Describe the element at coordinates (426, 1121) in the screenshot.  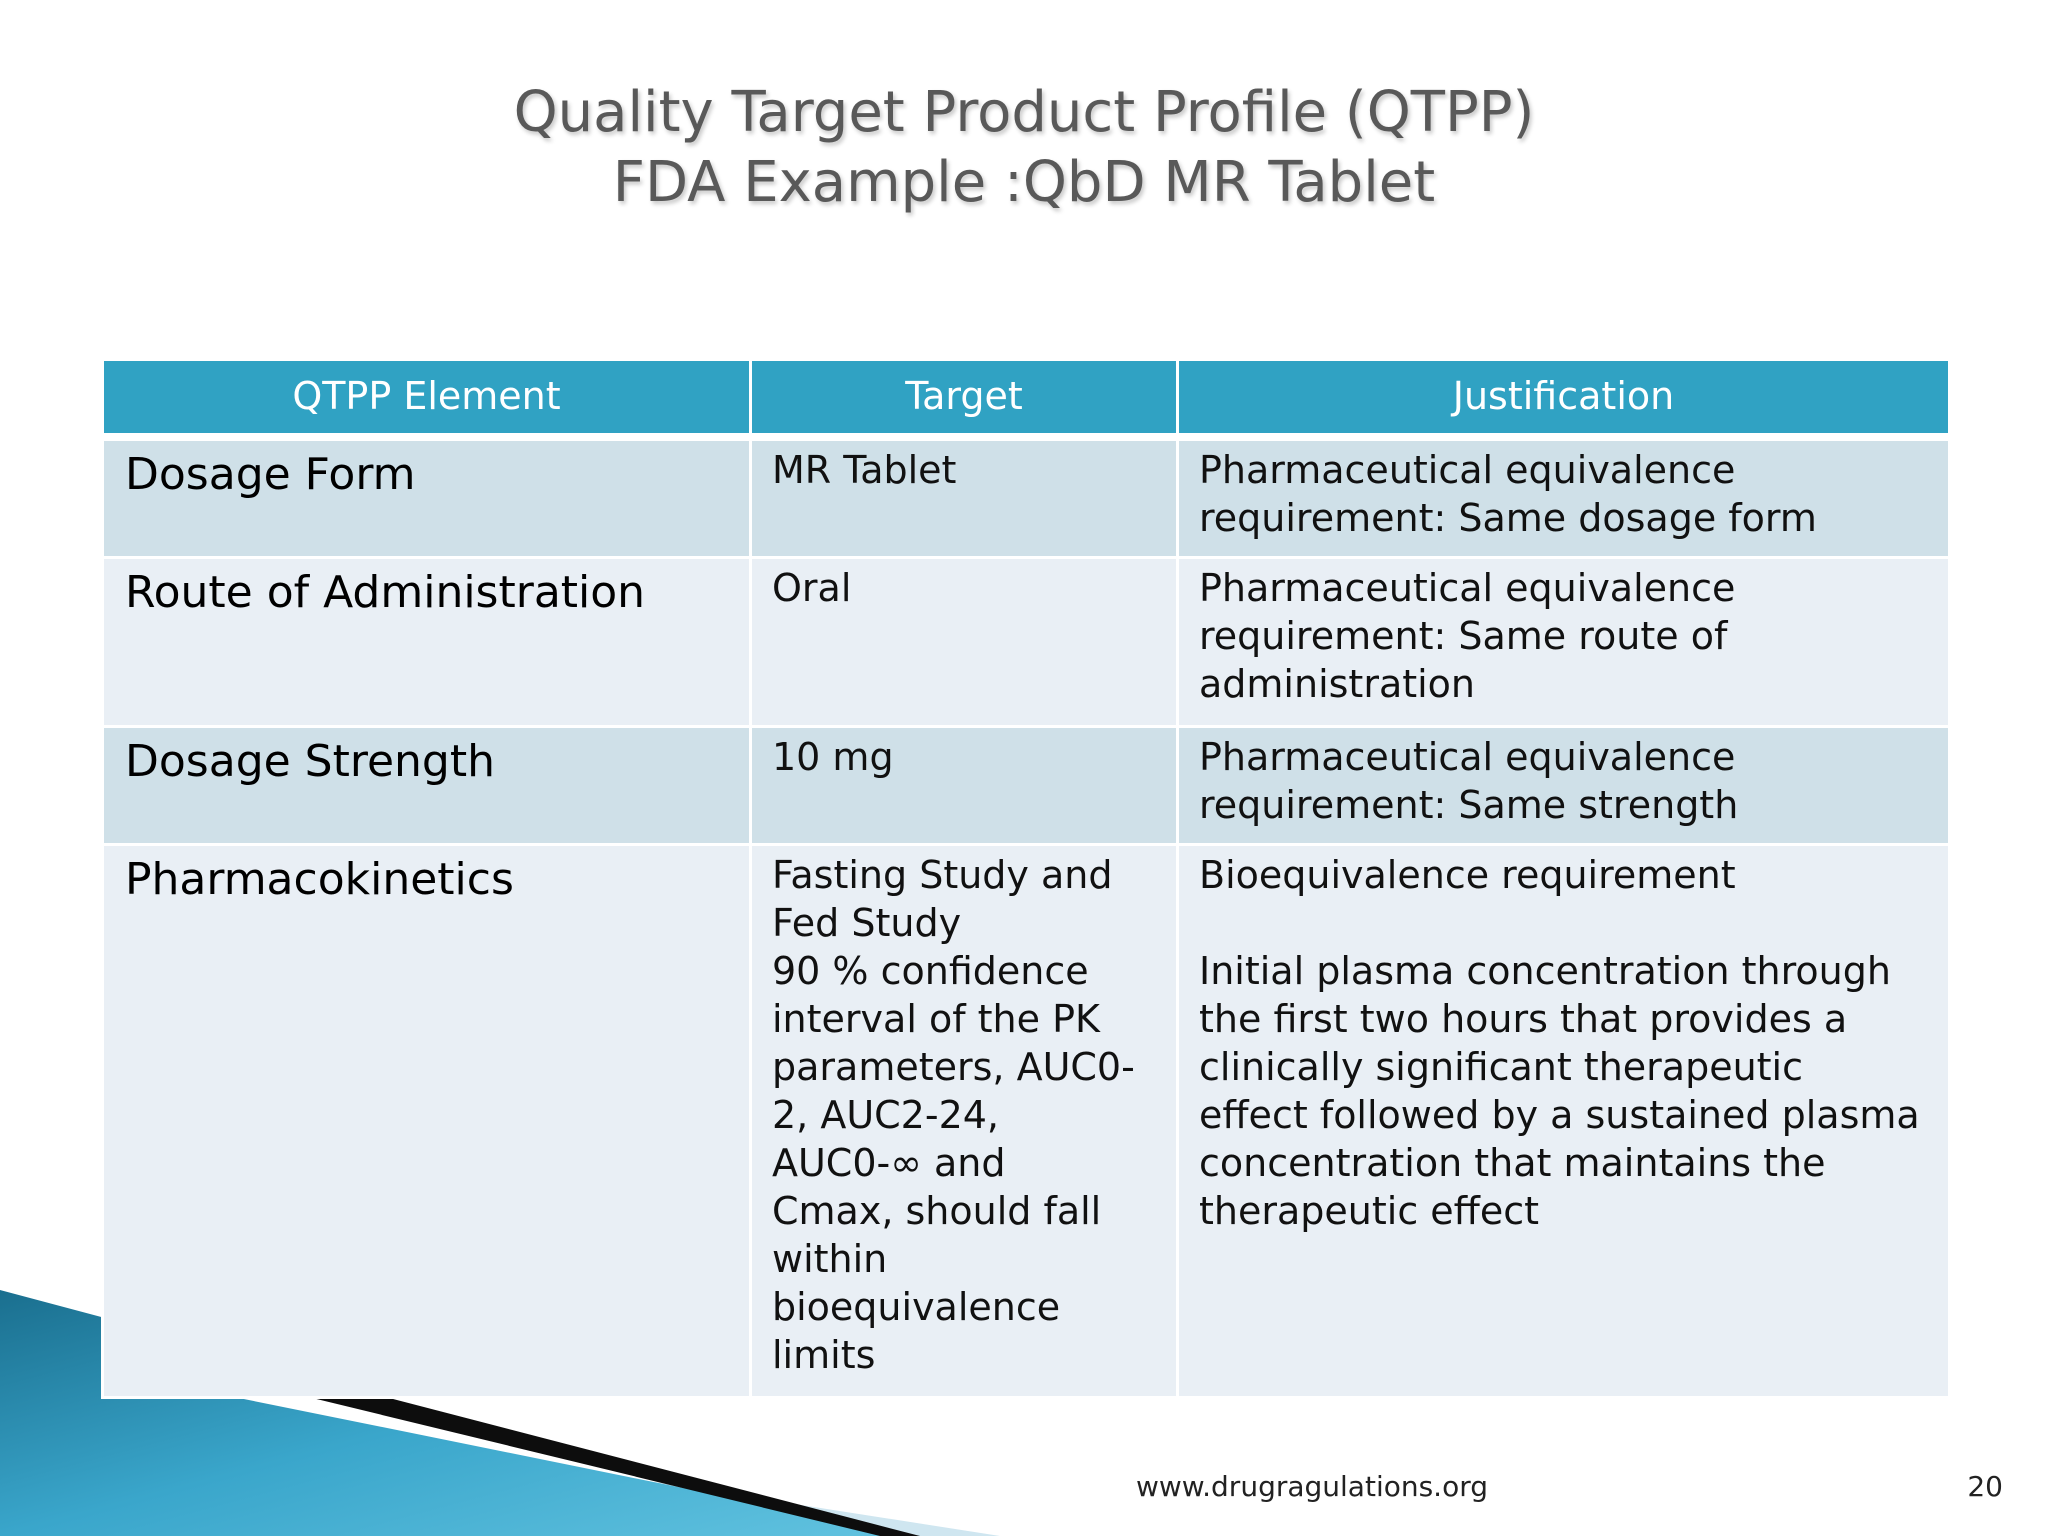
I see `cell-element: Pharmacokinetics` at that location.